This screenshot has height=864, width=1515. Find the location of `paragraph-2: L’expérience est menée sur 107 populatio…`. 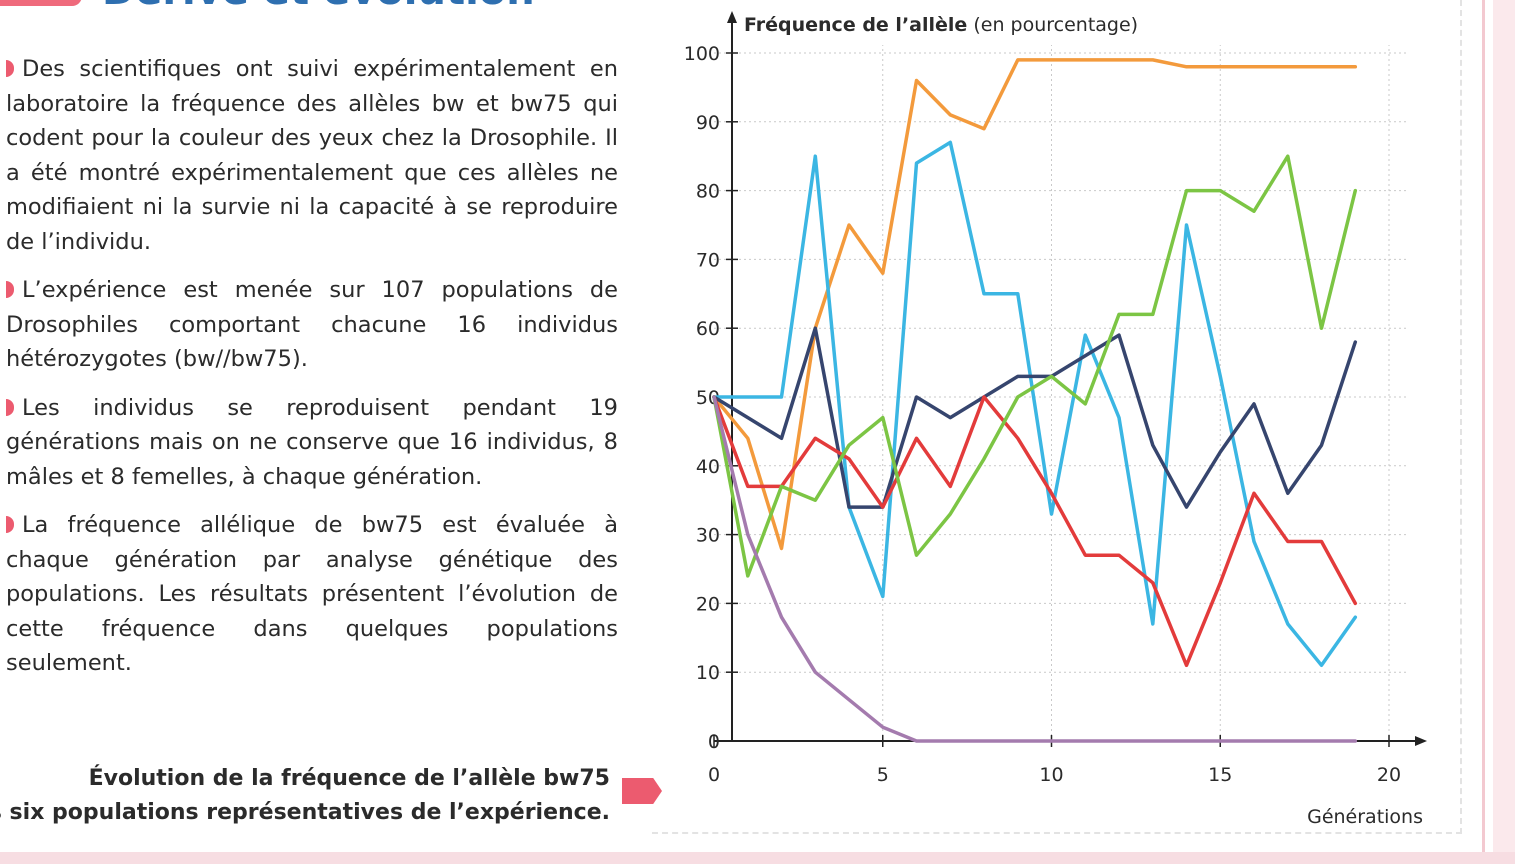

paragraph-2: L’expérience est menée sur 107 populatio… is located at coordinates (312, 325).